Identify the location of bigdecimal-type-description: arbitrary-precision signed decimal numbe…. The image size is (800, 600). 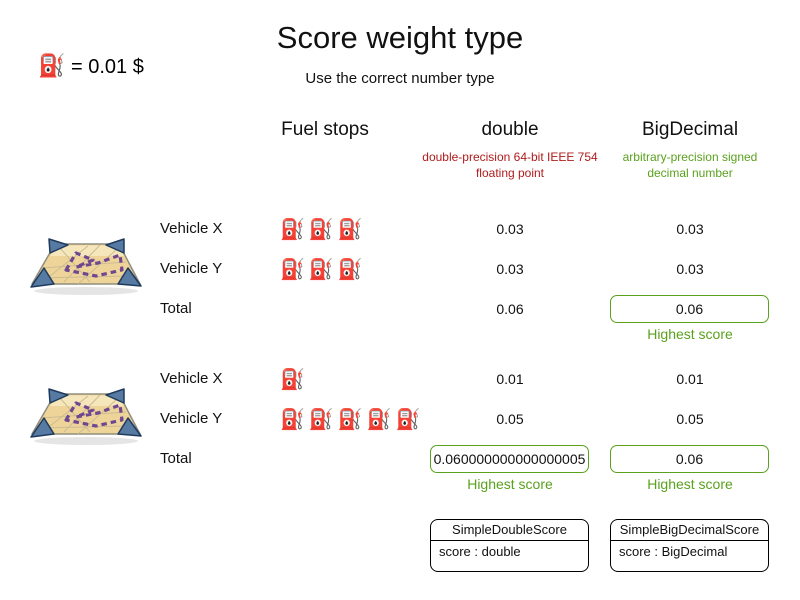
(690, 165).